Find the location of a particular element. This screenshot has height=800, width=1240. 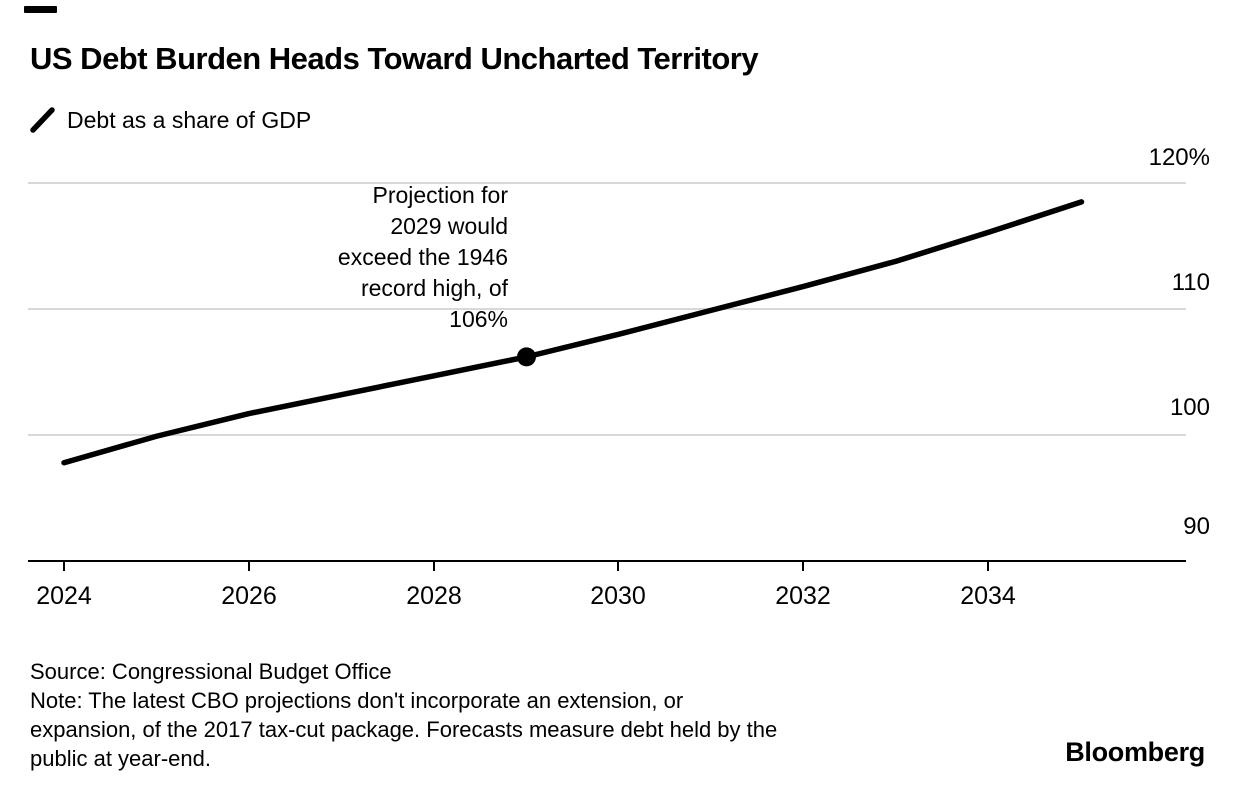

axis-tick-2024 is located at coordinates (64, 566).